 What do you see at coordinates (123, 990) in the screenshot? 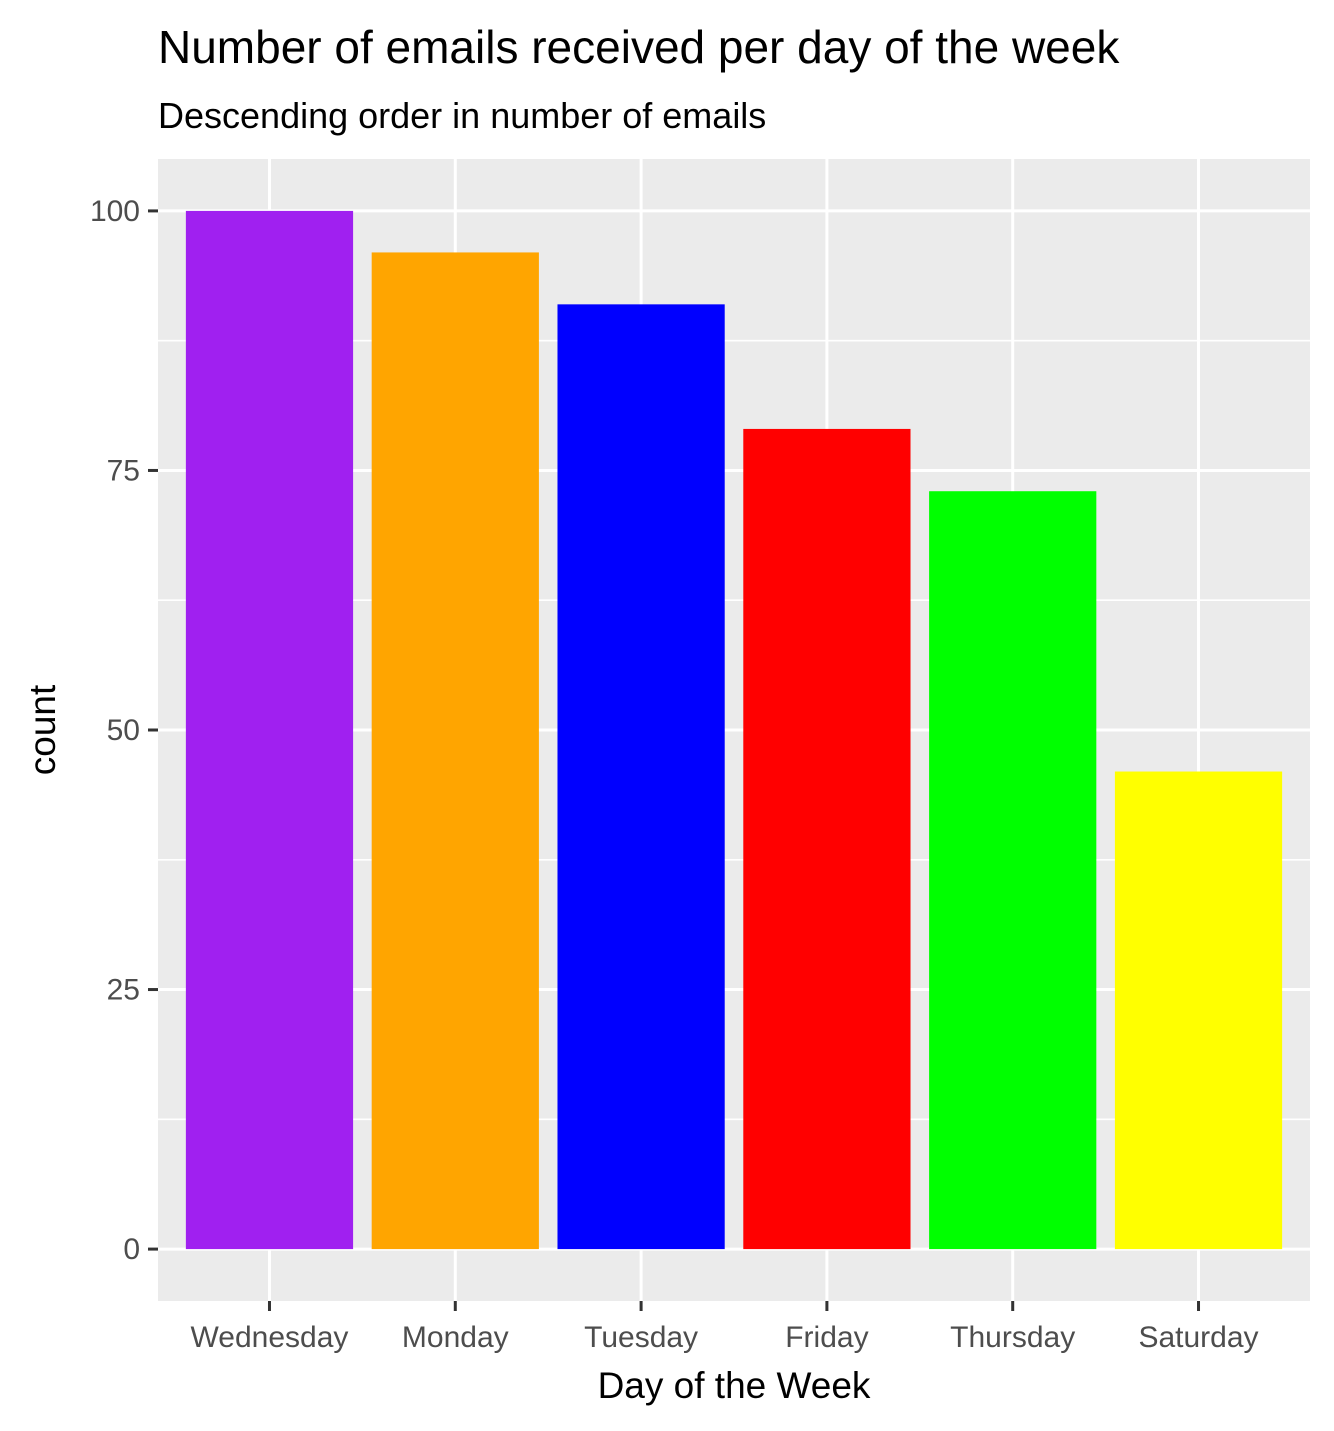
I see `y-tick-label: 25` at bounding box center [123, 990].